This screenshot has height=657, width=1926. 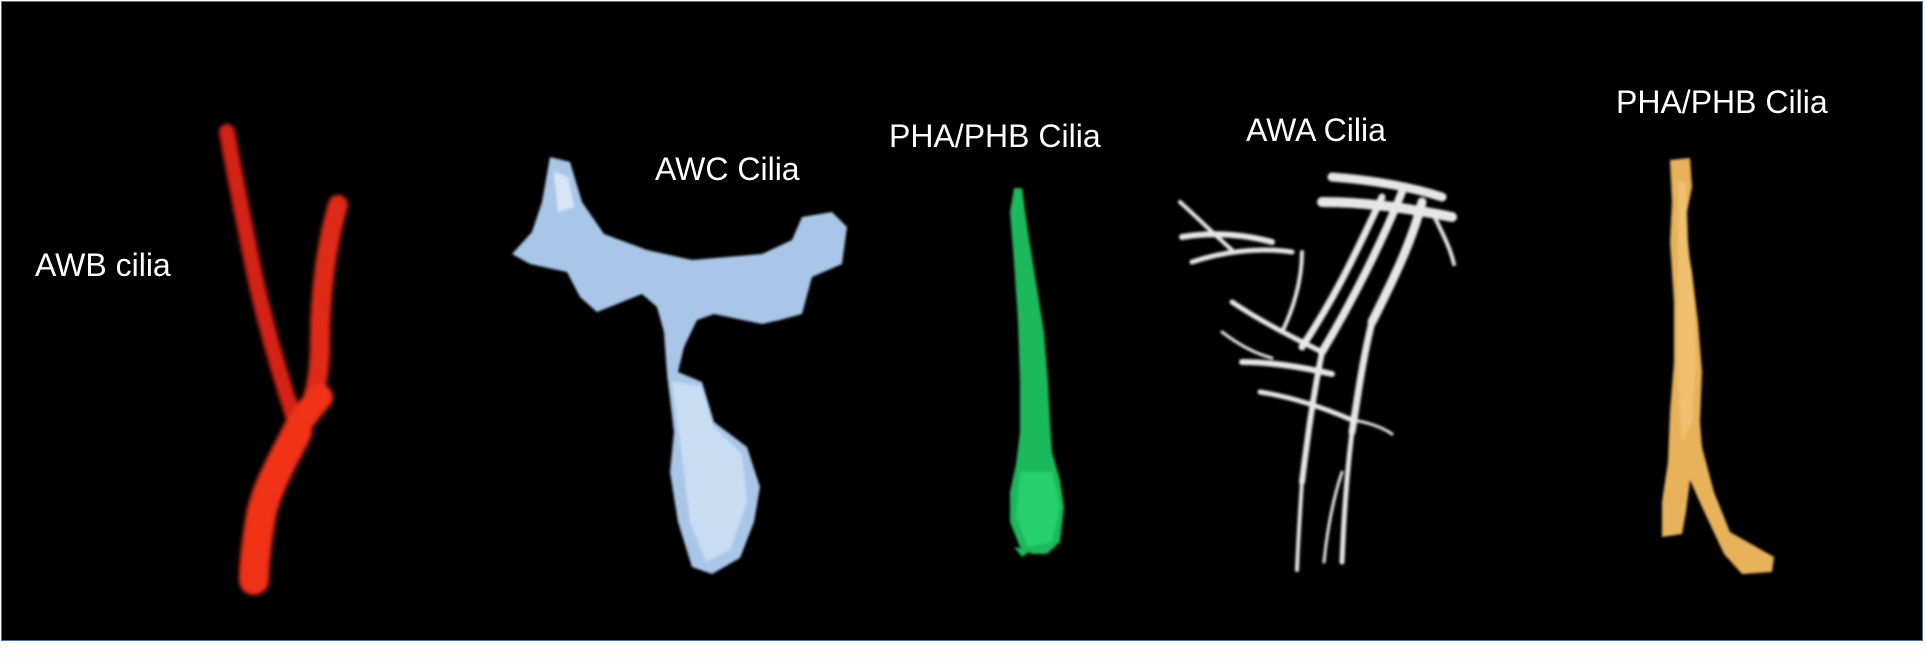 What do you see at coordinates (1718, 366) in the screenshot?
I see `pha-phb-yellow-cilia-shape` at bounding box center [1718, 366].